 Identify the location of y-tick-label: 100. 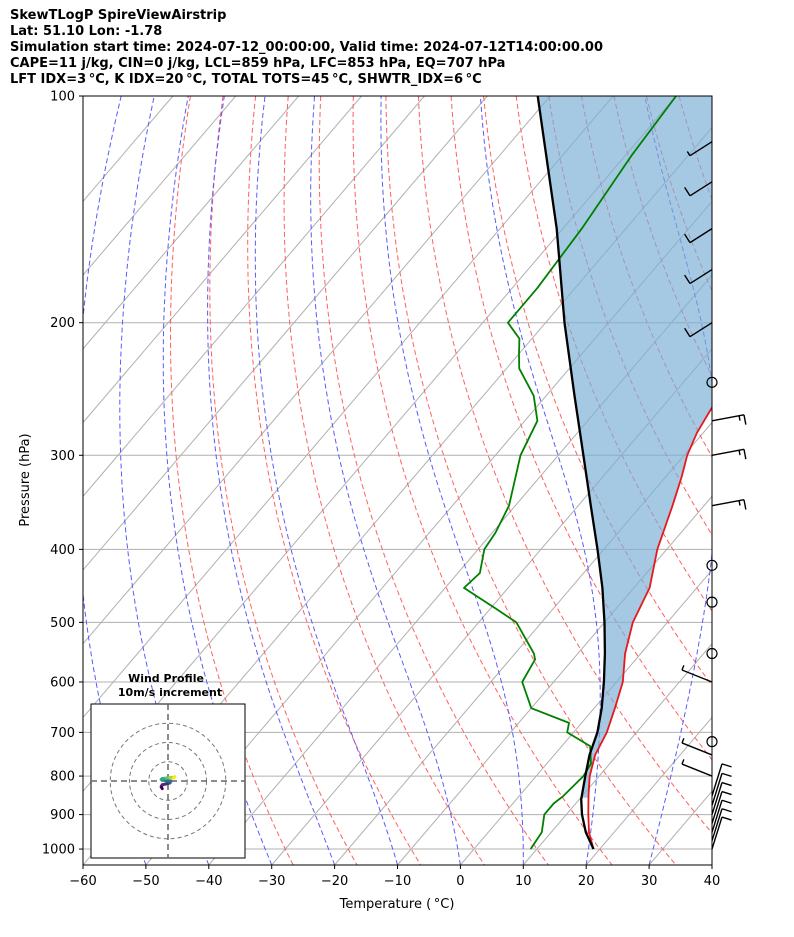
(62, 97).